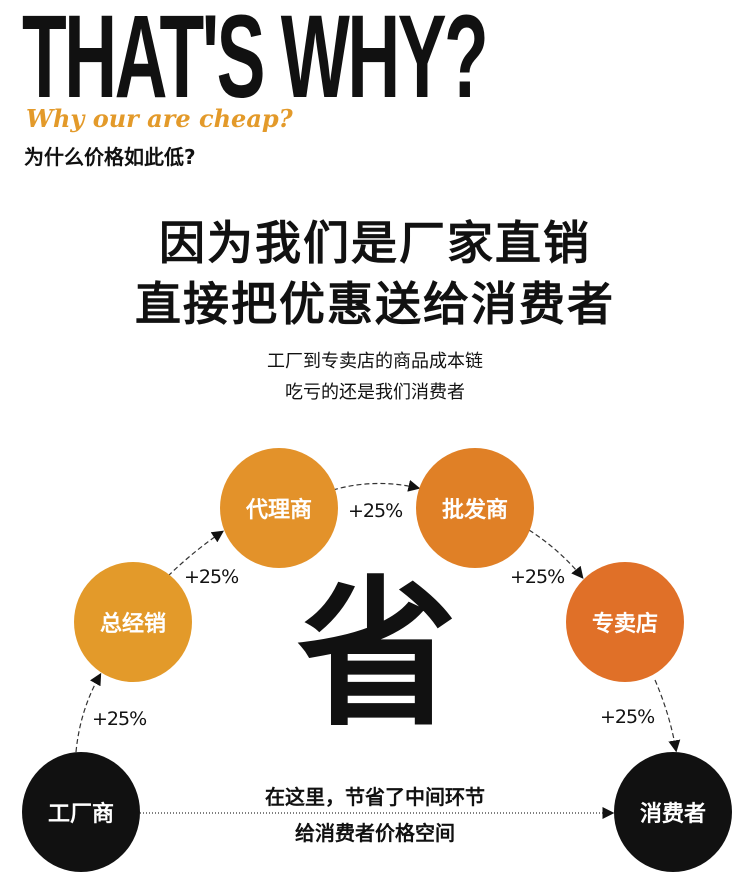 This screenshot has width=750, height=882. Describe the element at coordinates (625, 622) in the screenshot. I see `node-store: 专卖店` at that location.